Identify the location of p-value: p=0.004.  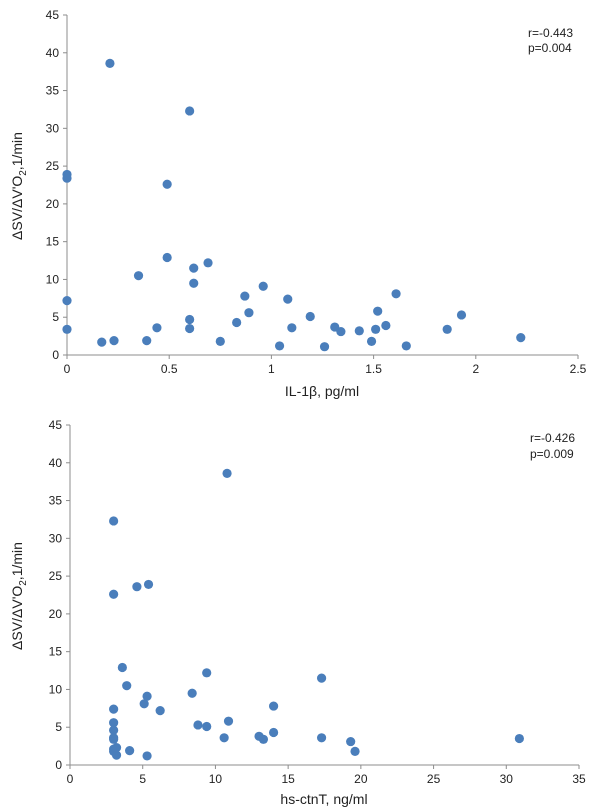
(550, 48).